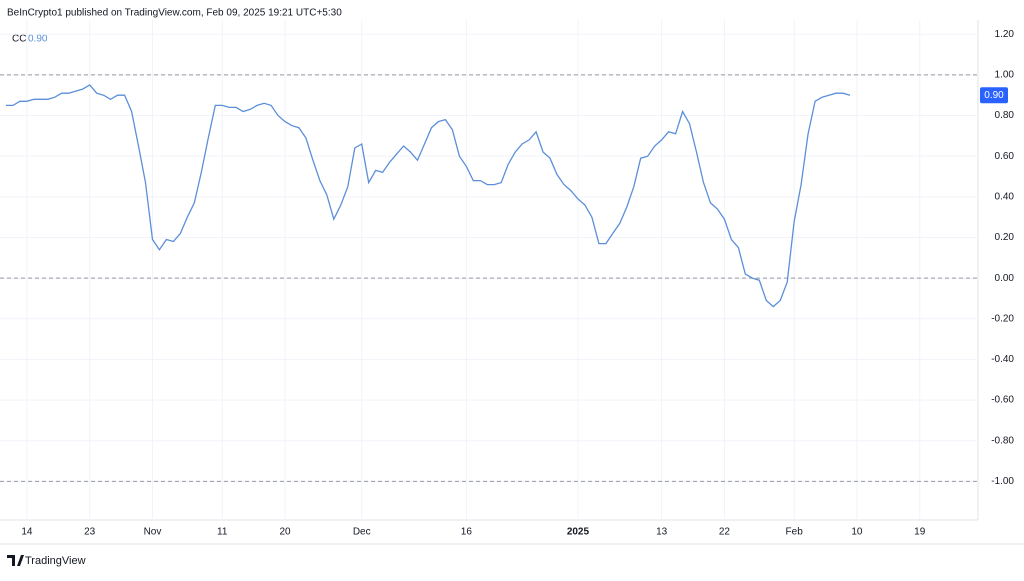 The width and height of the screenshot is (1024, 581). I want to click on current-value-box, so click(994, 95).